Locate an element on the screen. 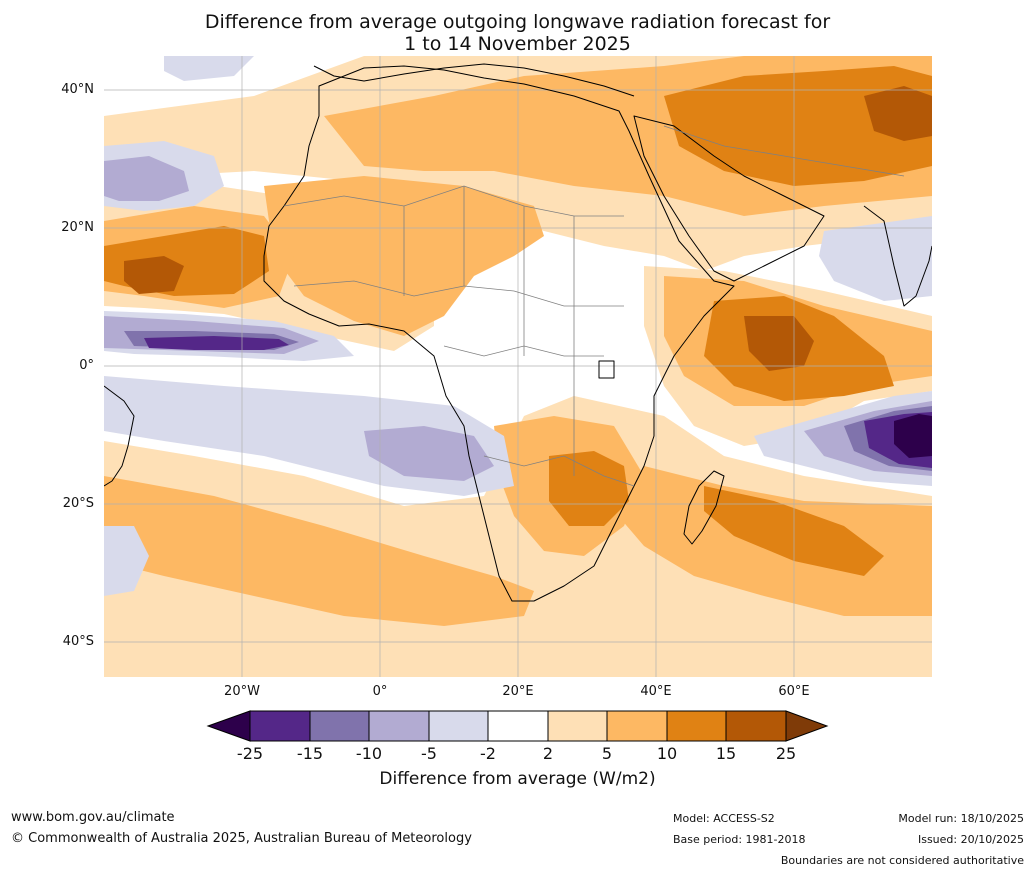 This screenshot has height=873, width=1035. anomaly-light-purple-northeast-atlantic is located at coordinates (209, 68).